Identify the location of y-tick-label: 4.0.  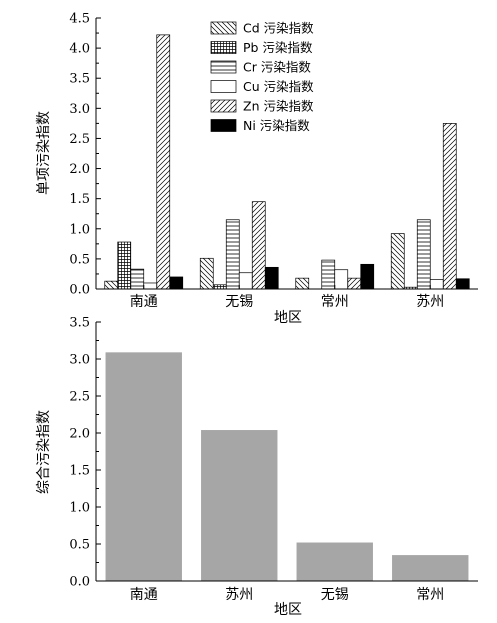
(79, 49).